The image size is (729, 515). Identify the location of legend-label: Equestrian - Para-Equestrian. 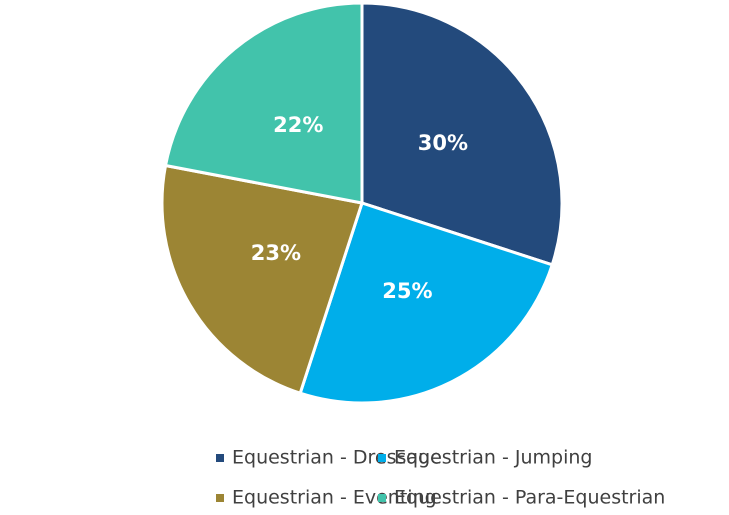
(529, 498).